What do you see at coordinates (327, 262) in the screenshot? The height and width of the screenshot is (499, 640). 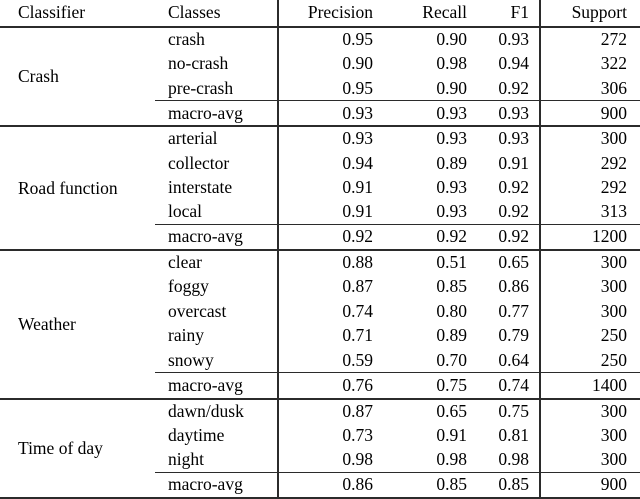 I see `precision-cell: 0.88` at bounding box center [327, 262].